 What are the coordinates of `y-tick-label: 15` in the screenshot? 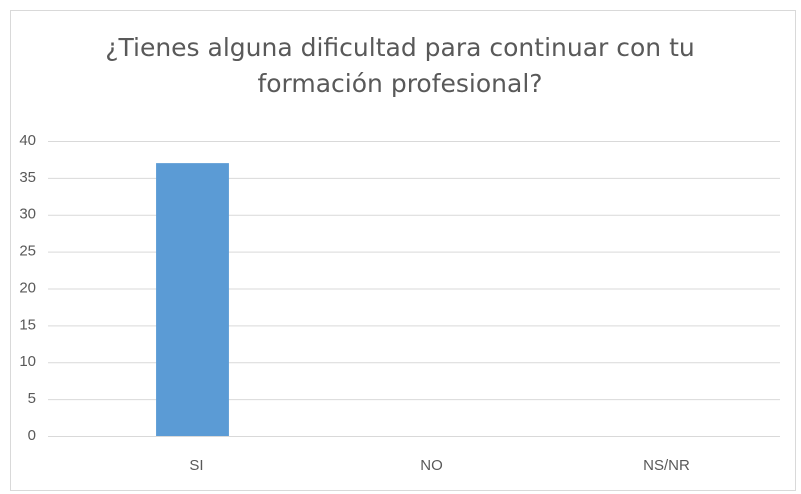 It's located at (27, 324).